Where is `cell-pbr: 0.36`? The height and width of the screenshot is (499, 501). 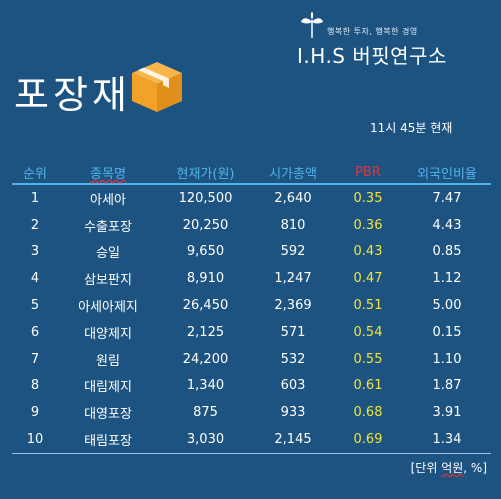
cell-pbr: 0.36 is located at coordinates (368, 225).